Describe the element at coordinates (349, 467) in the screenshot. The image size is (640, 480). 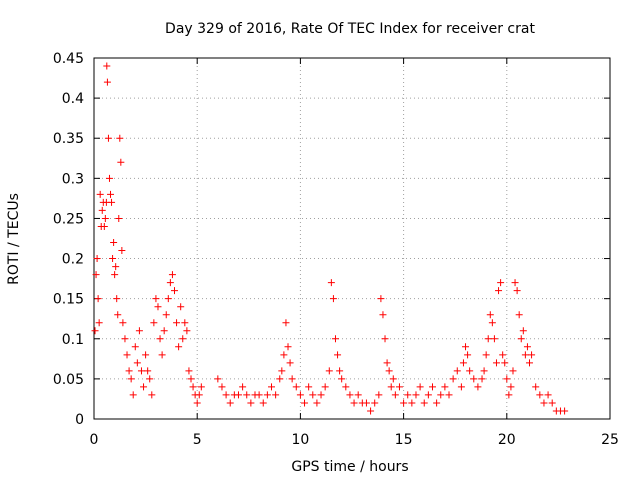
I see `x-axis-label: GPS time / hours` at that location.